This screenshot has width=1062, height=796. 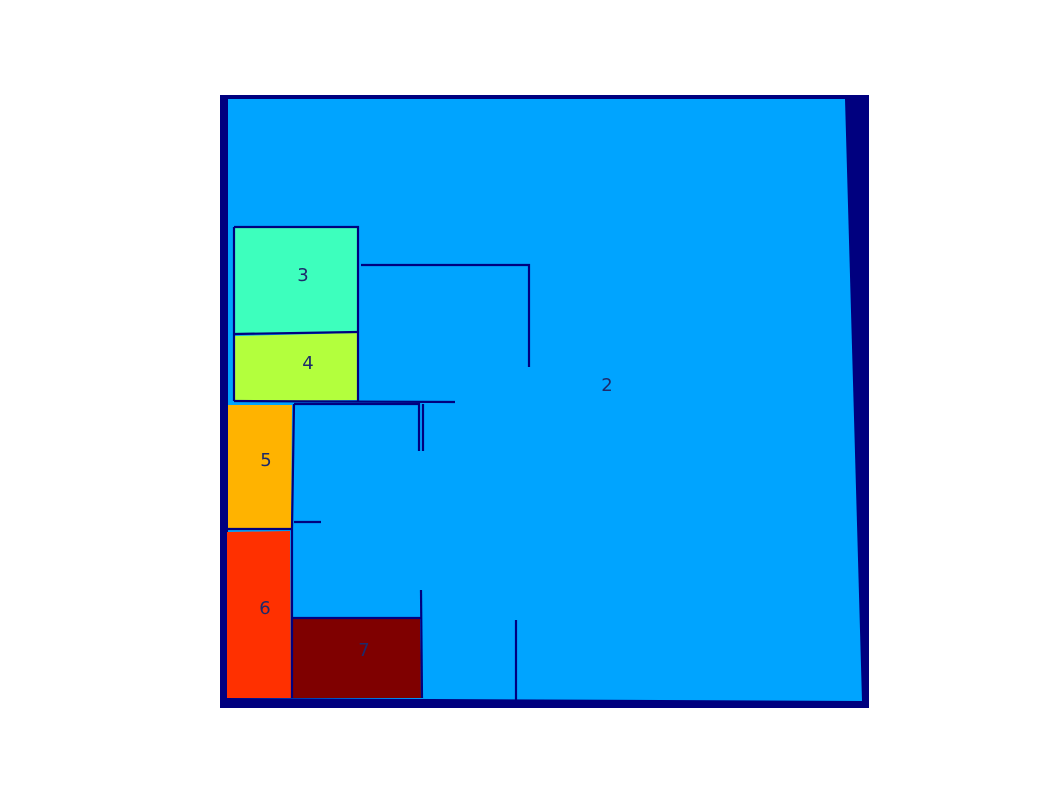 I want to click on room-label-4: 4, so click(x=307, y=363).